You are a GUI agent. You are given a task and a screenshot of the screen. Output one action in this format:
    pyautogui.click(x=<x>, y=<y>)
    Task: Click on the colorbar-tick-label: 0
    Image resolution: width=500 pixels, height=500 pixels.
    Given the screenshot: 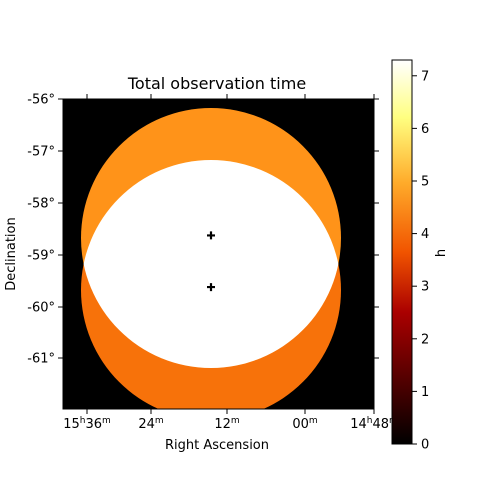 What is the action you would take?
    pyautogui.click(x=425, y=445)
    